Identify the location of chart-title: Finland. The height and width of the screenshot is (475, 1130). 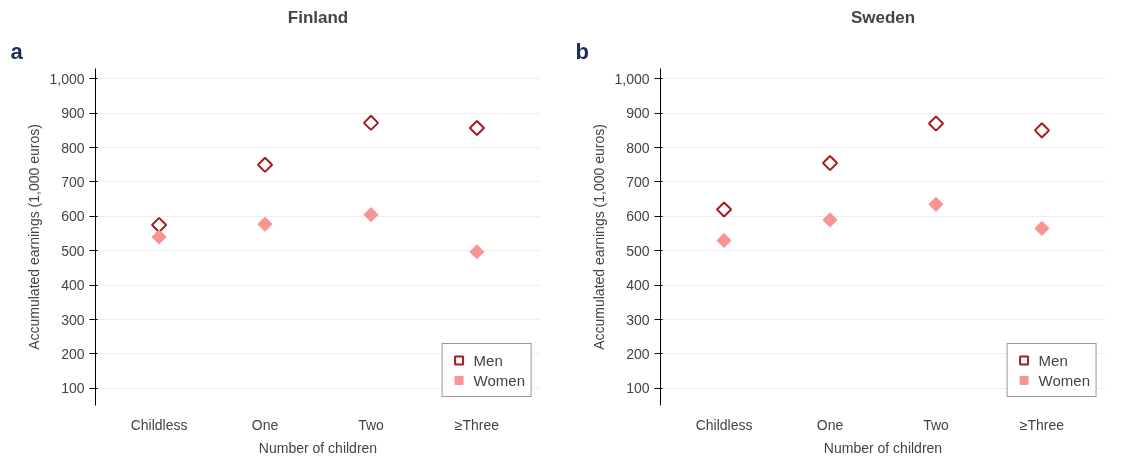
(318, 17).